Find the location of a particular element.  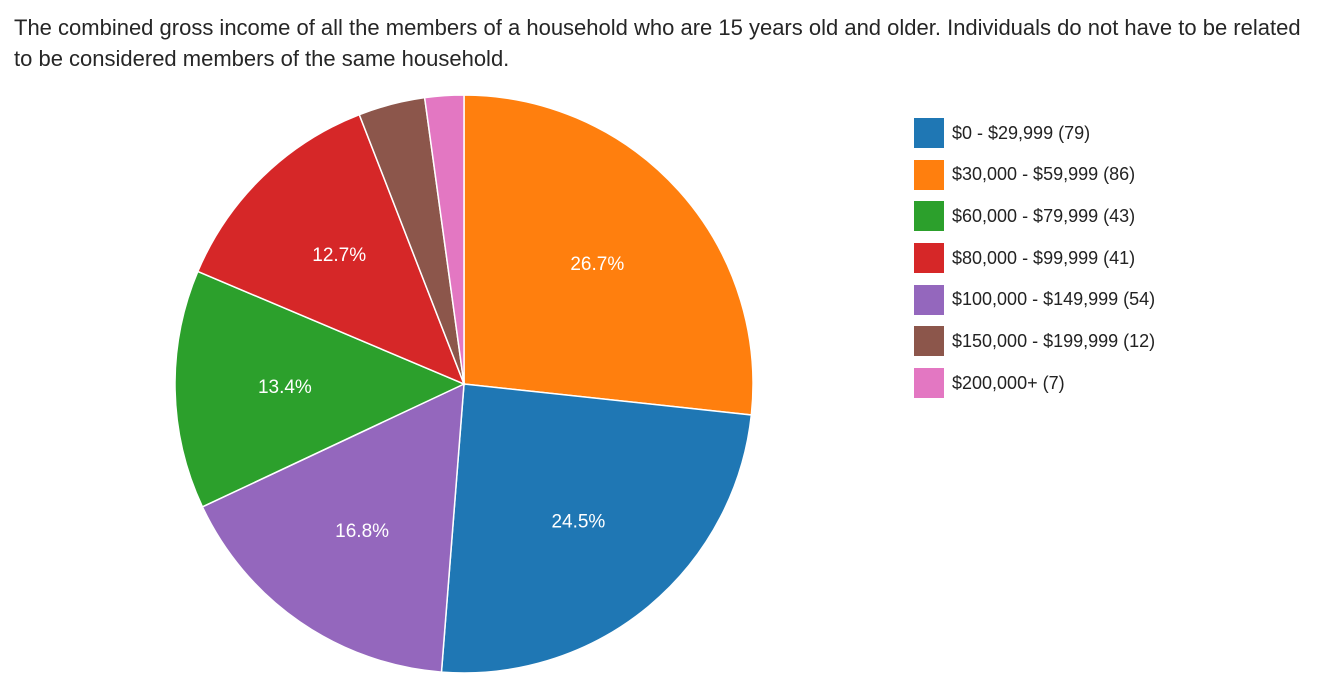

legend-item-150-000-199-999: $150,000 - $199,999 (12) is located at coordinates (1035, 341).